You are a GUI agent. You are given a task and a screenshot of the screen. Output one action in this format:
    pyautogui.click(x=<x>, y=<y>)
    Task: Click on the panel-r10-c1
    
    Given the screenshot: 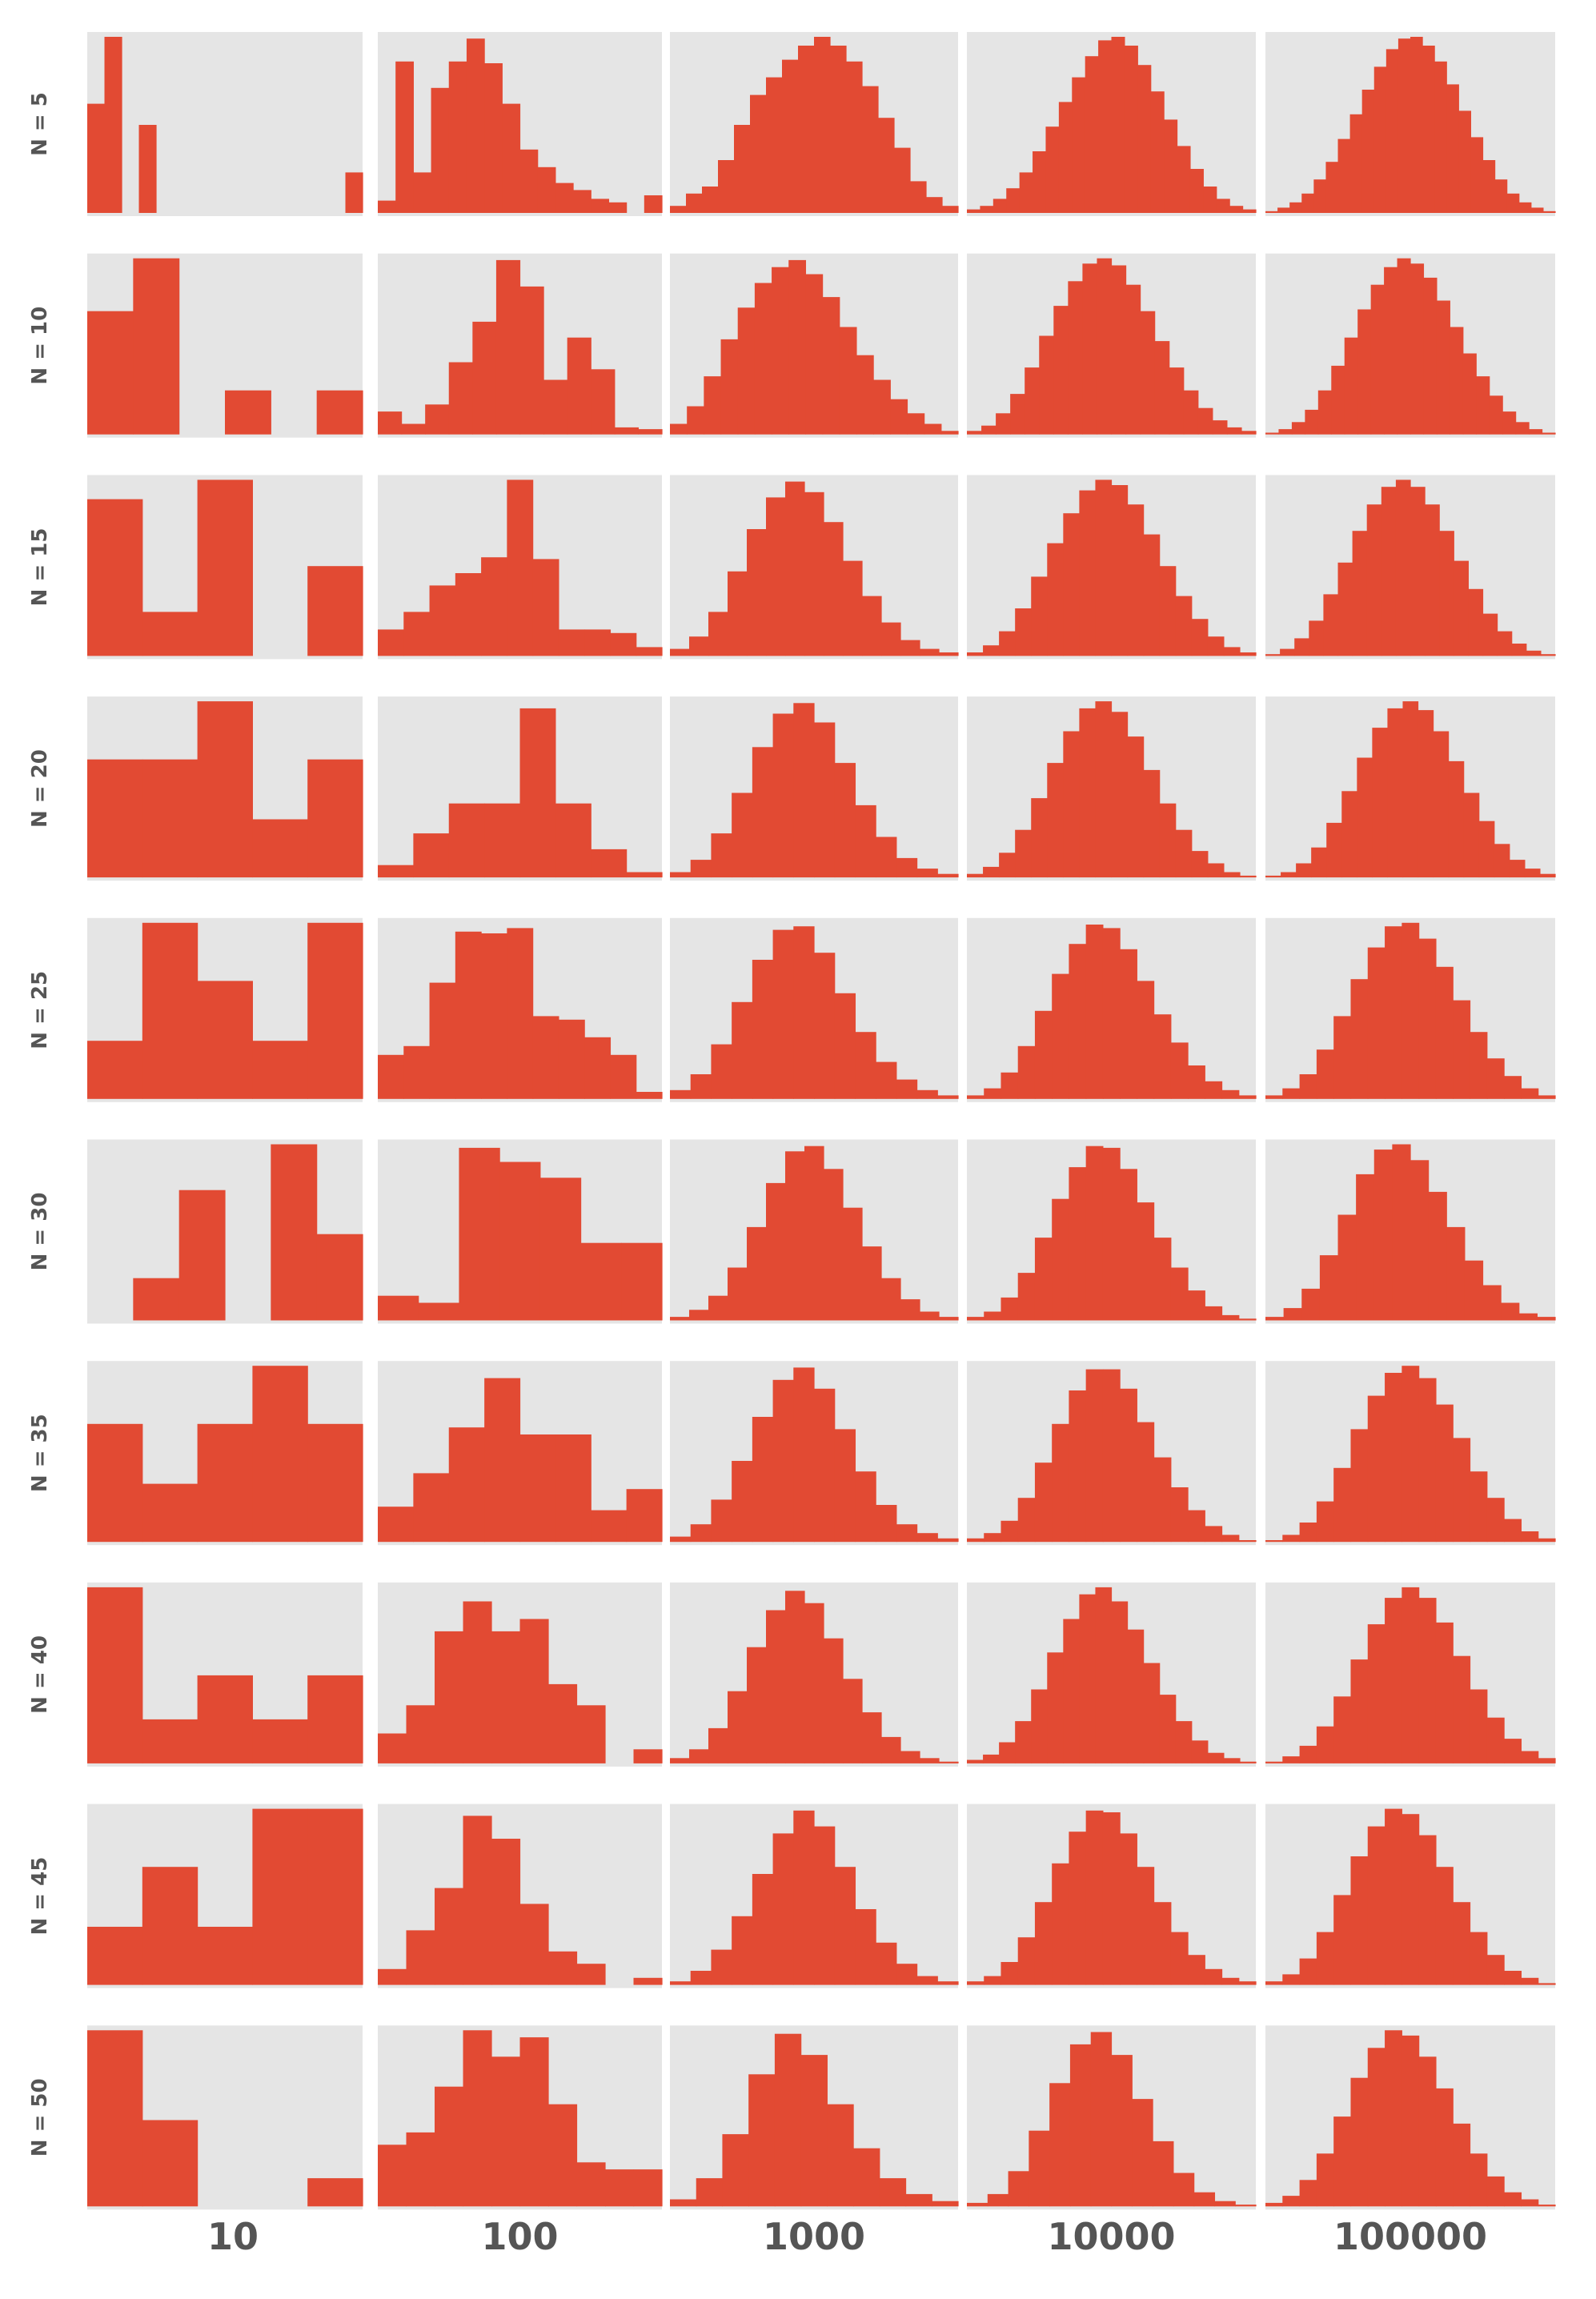 What is the action you would take?
    pyautogui.click(x=225, y=2117)
    